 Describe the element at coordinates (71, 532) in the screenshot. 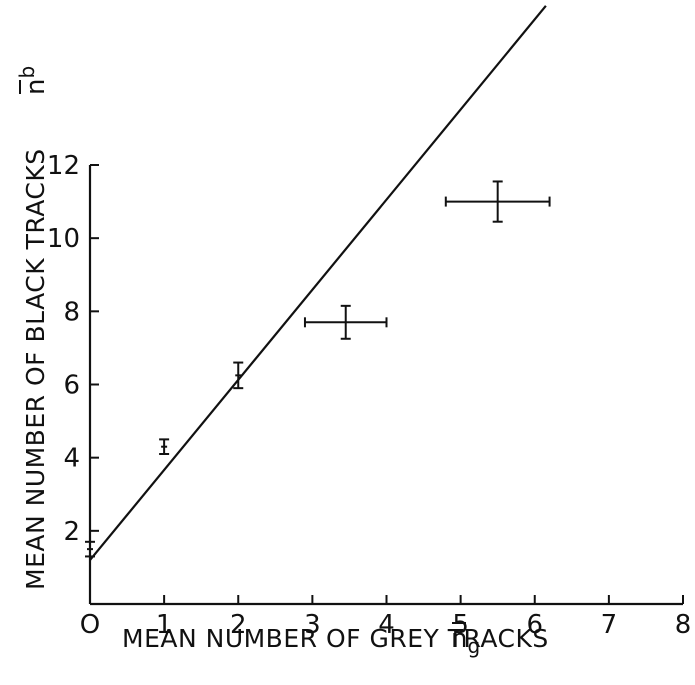

I see `y-tick-label: 2` at that location.